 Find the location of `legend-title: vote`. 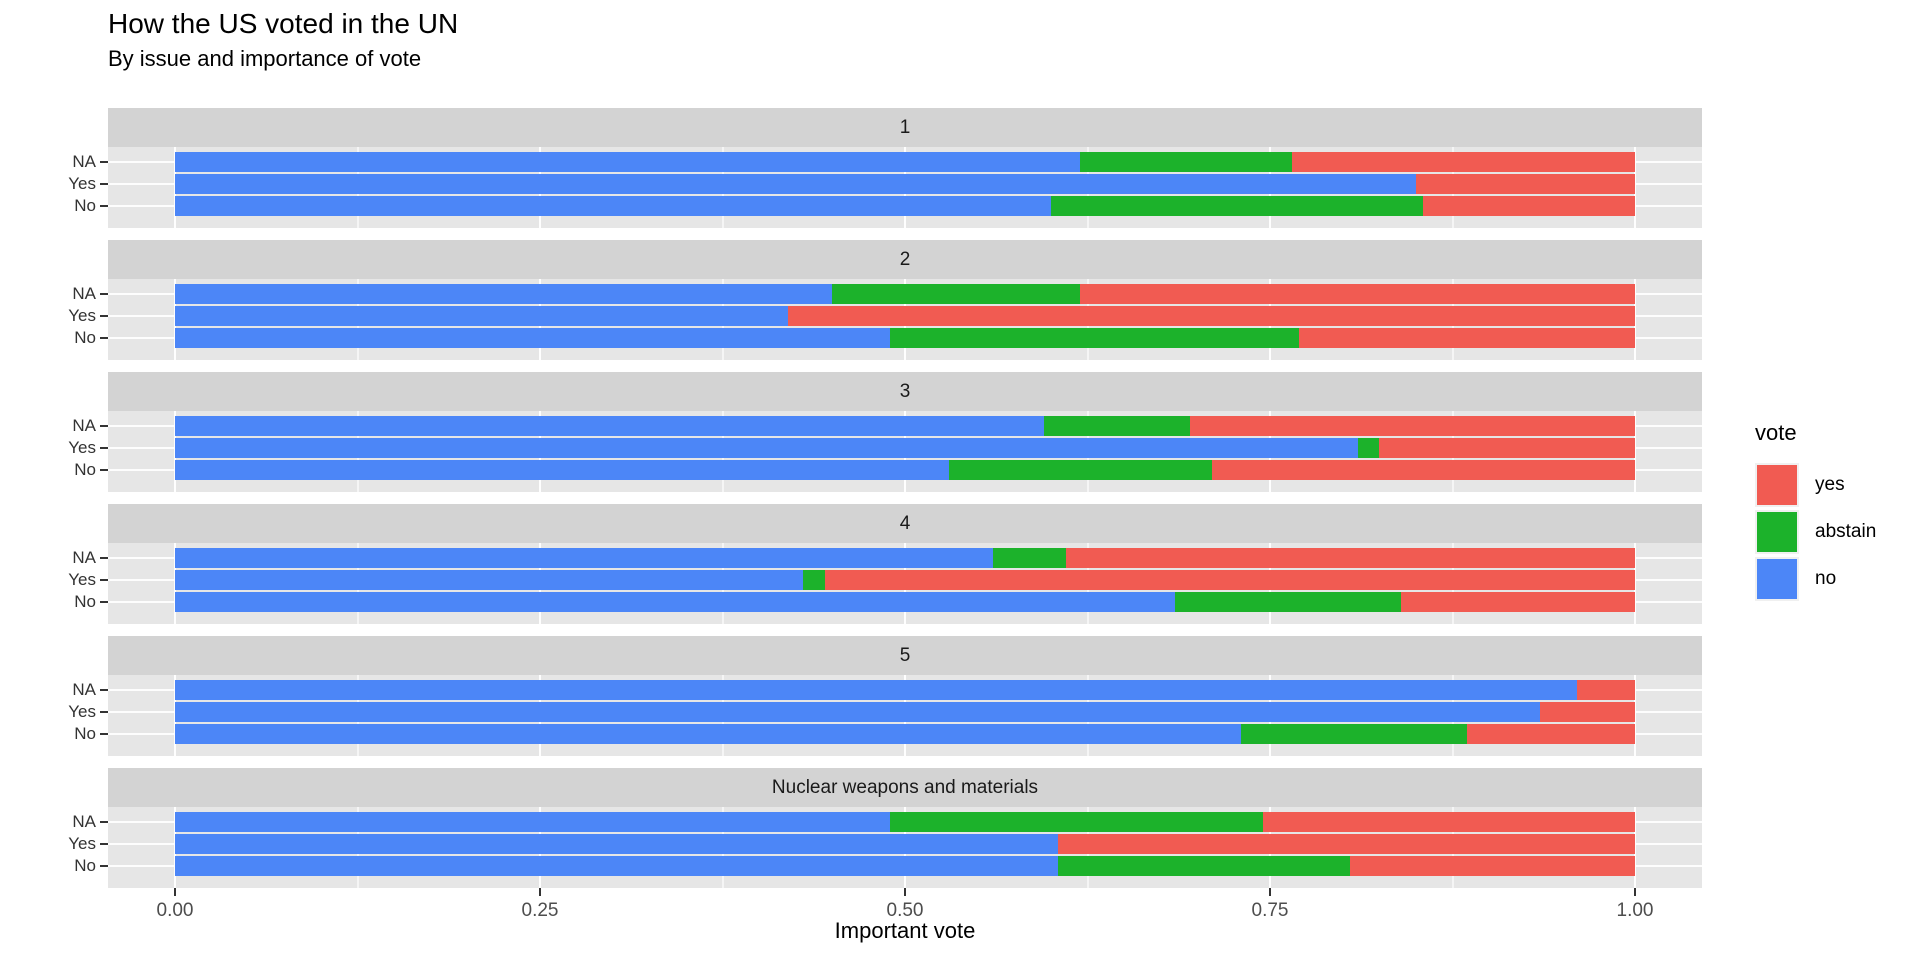

legend-title: vote is located at coordinates (1776, 432).